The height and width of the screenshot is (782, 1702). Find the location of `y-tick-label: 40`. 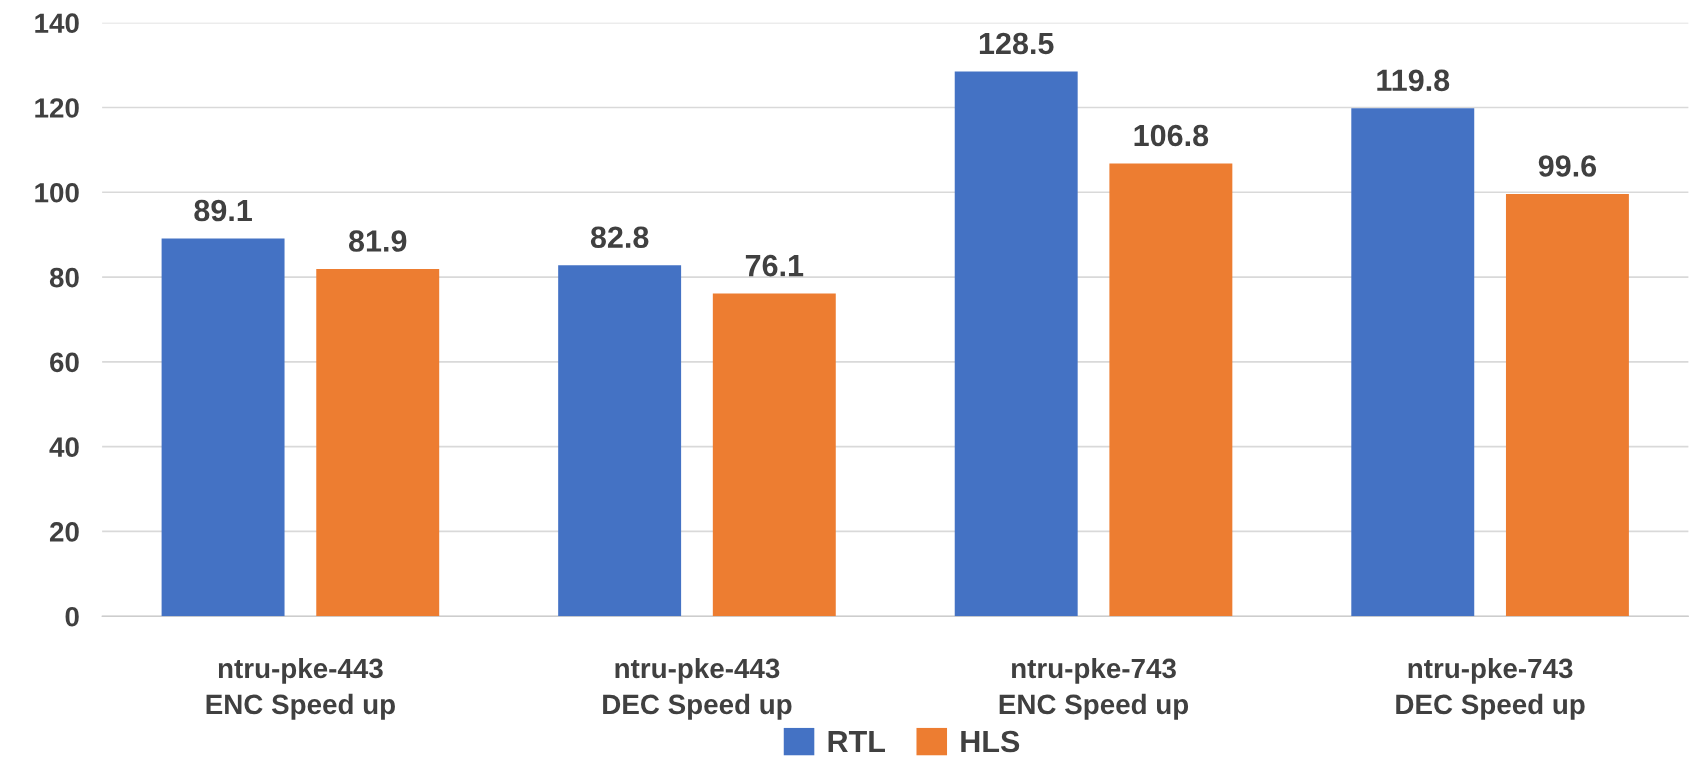

y-tick-label: 40 is located at coordinates (64, 447).